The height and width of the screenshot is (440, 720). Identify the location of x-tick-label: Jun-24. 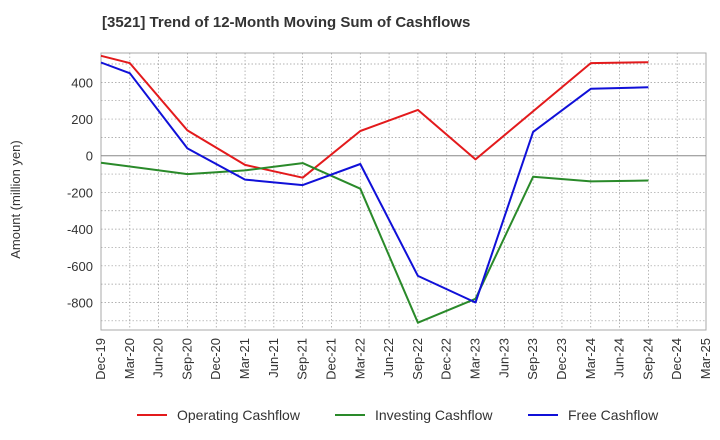
(619, 358).